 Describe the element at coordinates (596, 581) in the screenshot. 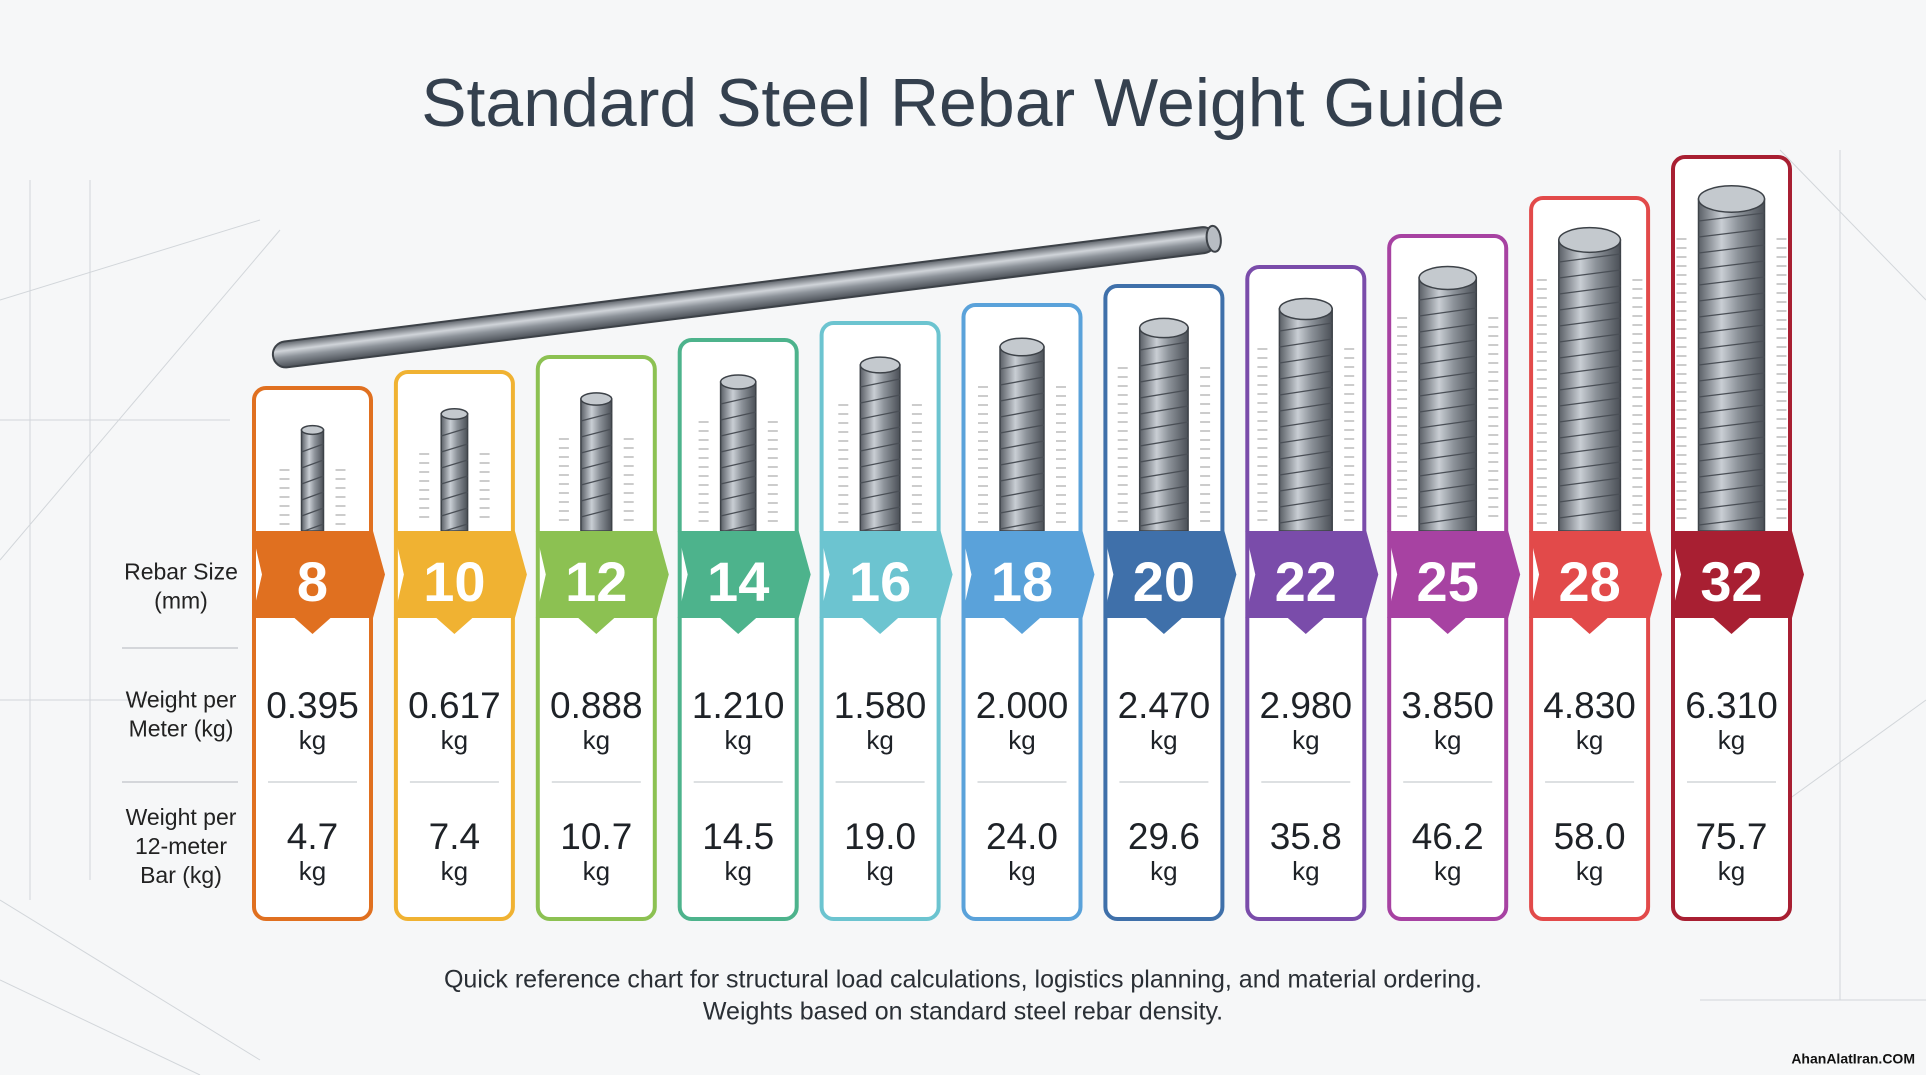

I see `size-label: 12` at that location.